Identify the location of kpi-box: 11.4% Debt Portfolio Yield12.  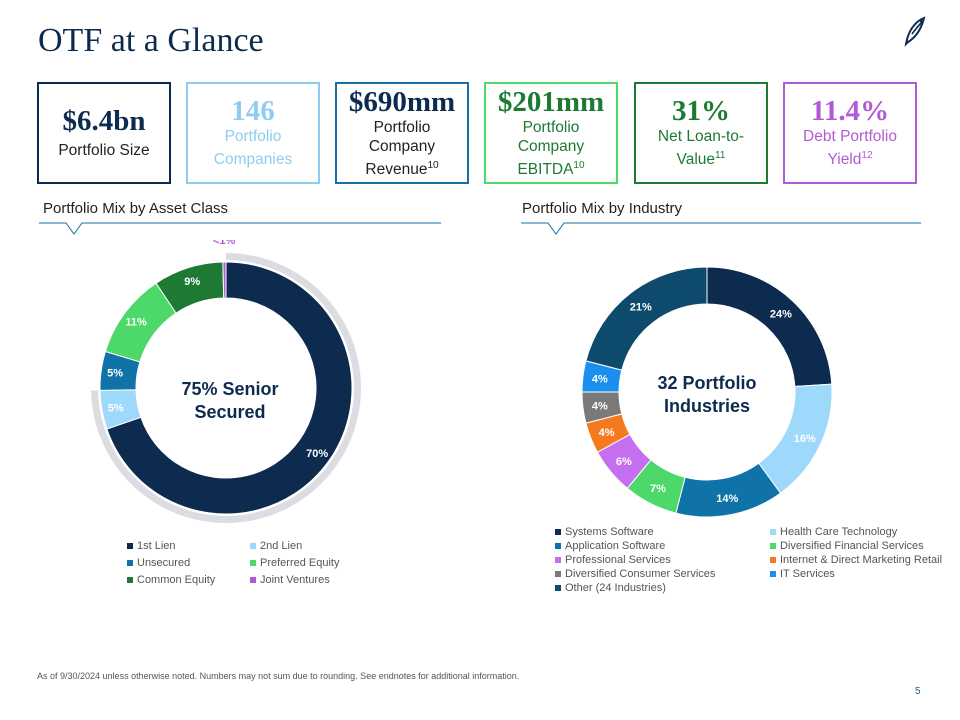
(850, 133).